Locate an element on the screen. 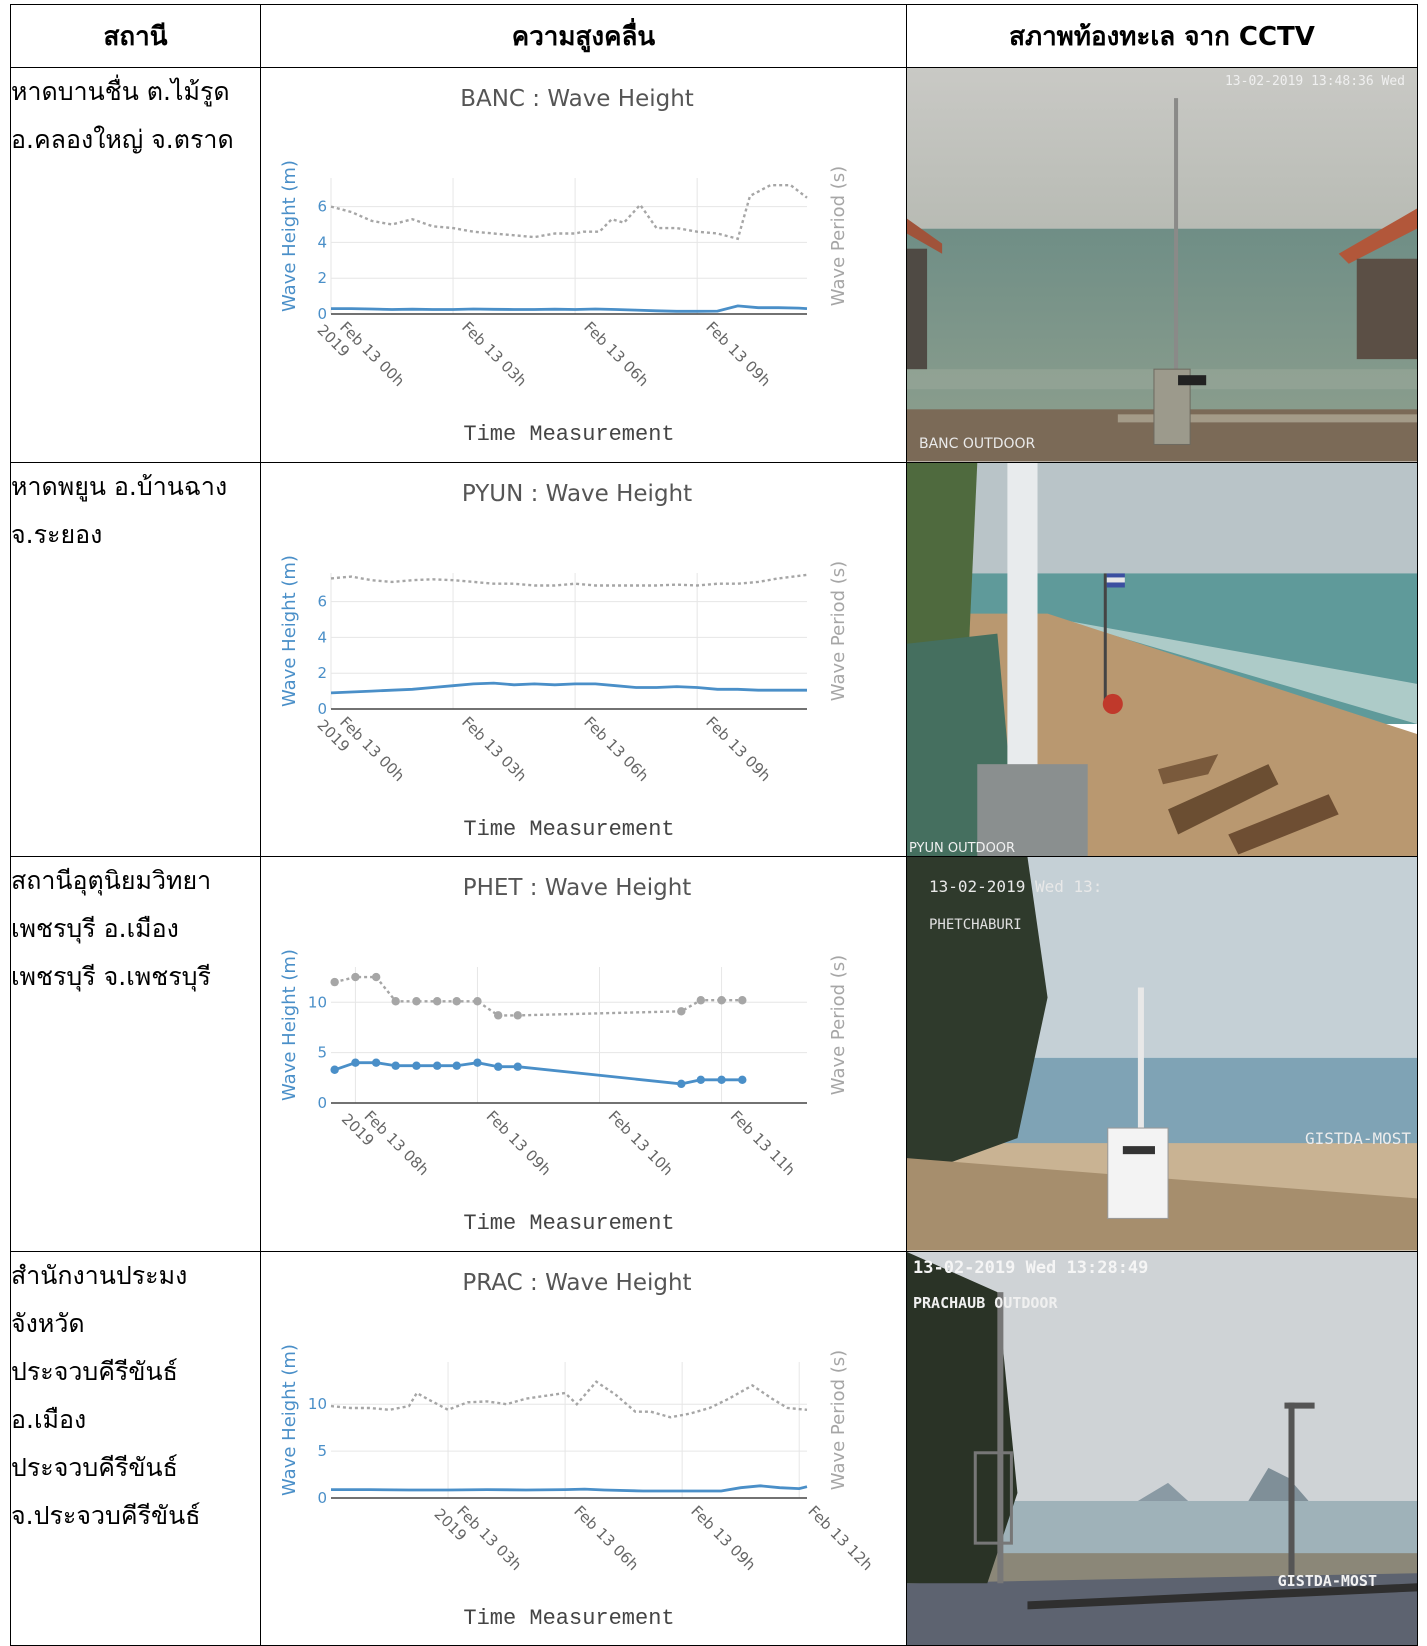  x-tick-label: Feb 13 10h is located at coordinates (641, 1143).